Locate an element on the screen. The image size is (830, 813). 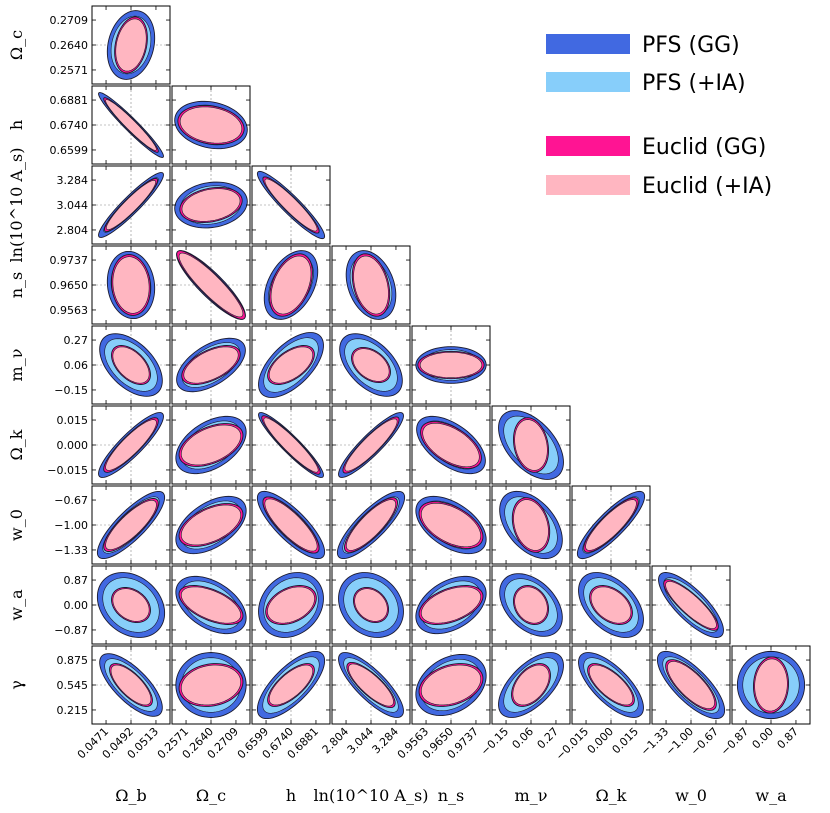
x-axis-label-lnAs: ln(10^10 A_s) is located at coordinates (371, 795).